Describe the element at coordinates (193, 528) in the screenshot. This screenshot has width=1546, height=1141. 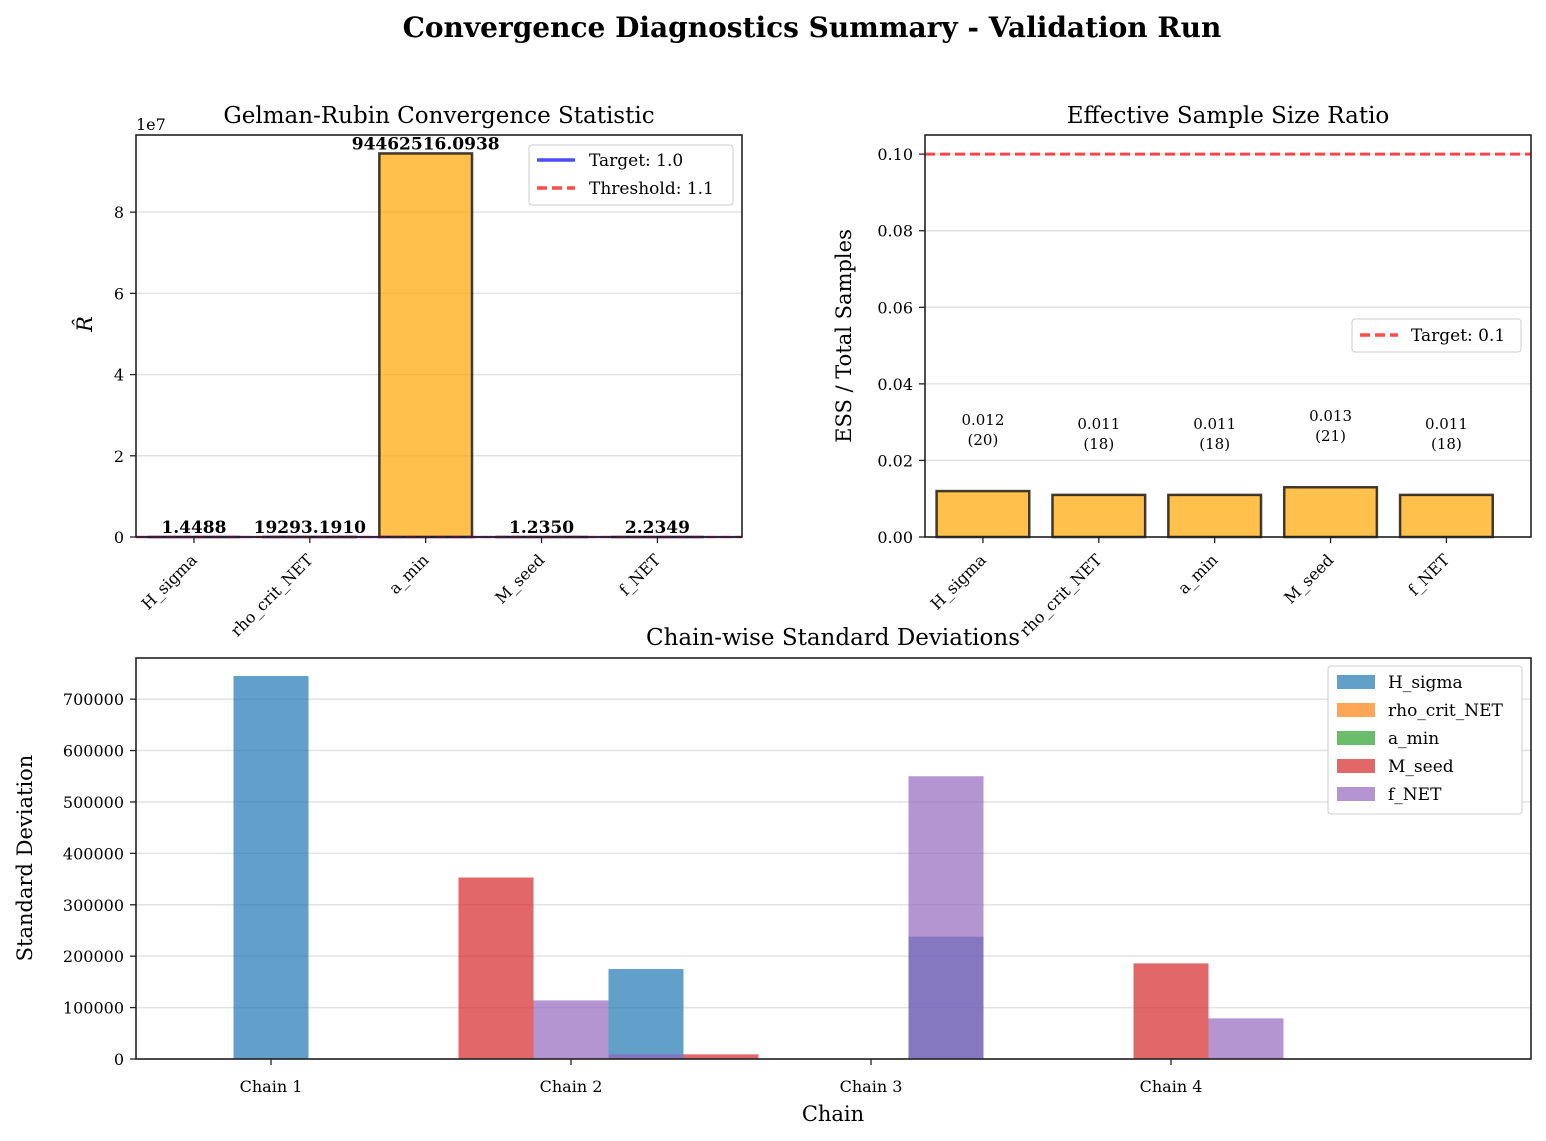
I see `bar-value-label: 1.4488` at that location.